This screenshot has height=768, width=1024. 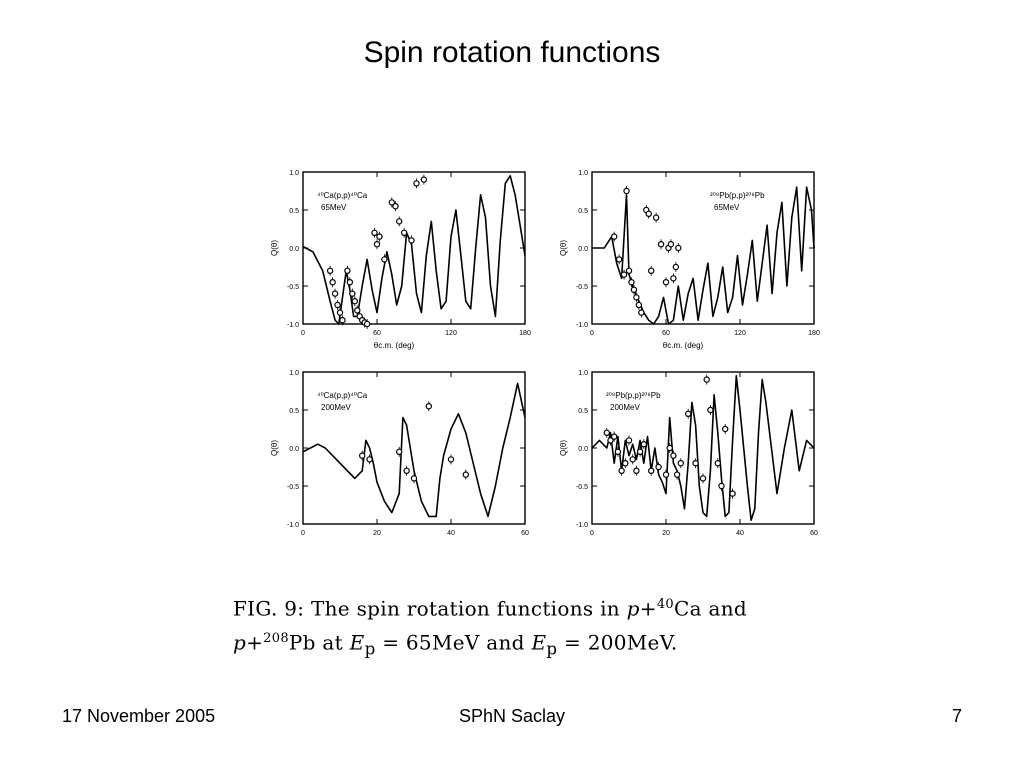 What do you see at coordinates (814, 333) in the screenshot?
I see `x-tick-label: 180` at bounding box center [814, 333].